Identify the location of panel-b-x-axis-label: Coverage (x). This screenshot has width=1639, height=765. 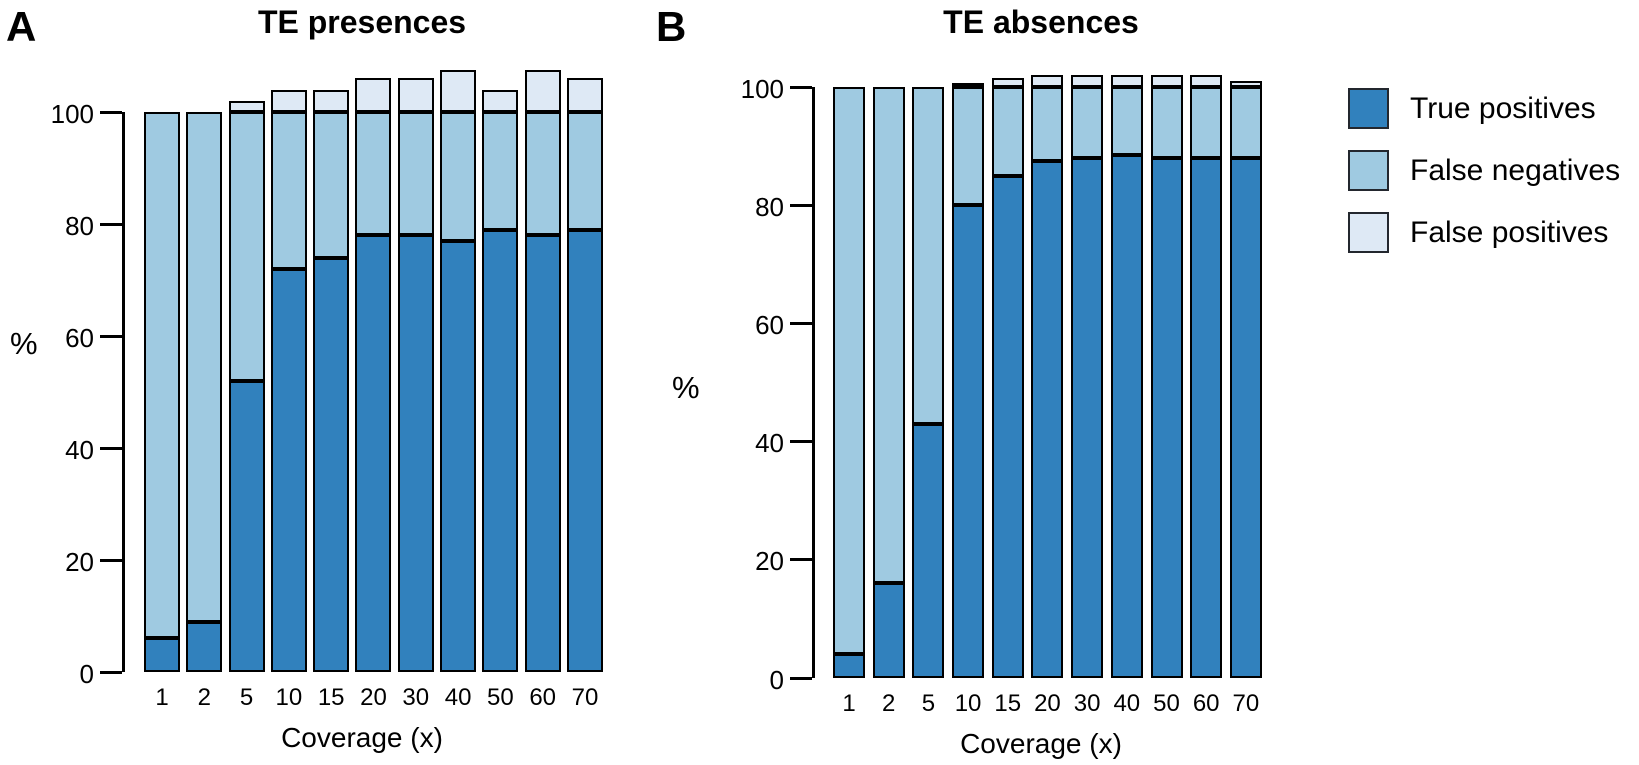
(1041, 743).